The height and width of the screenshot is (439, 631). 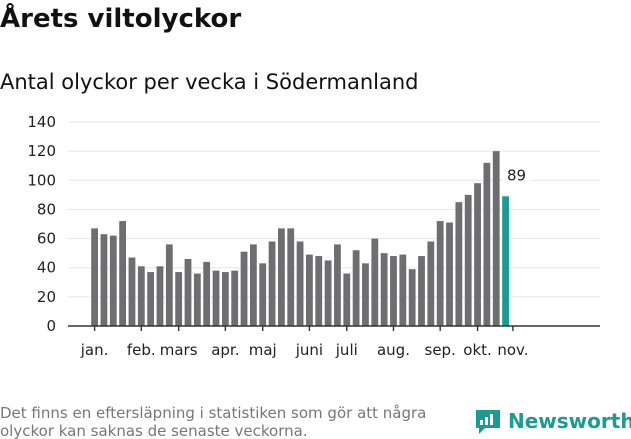 I want to click on x-tick-label: nov., so click(x=512, y=350).